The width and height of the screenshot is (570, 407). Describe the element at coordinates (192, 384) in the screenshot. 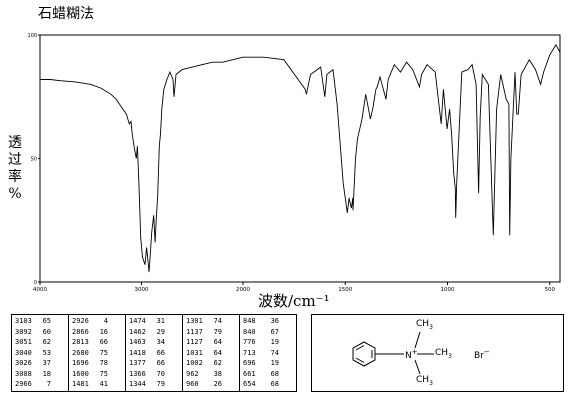

I see `peak-wavenumber: 960` at that location.